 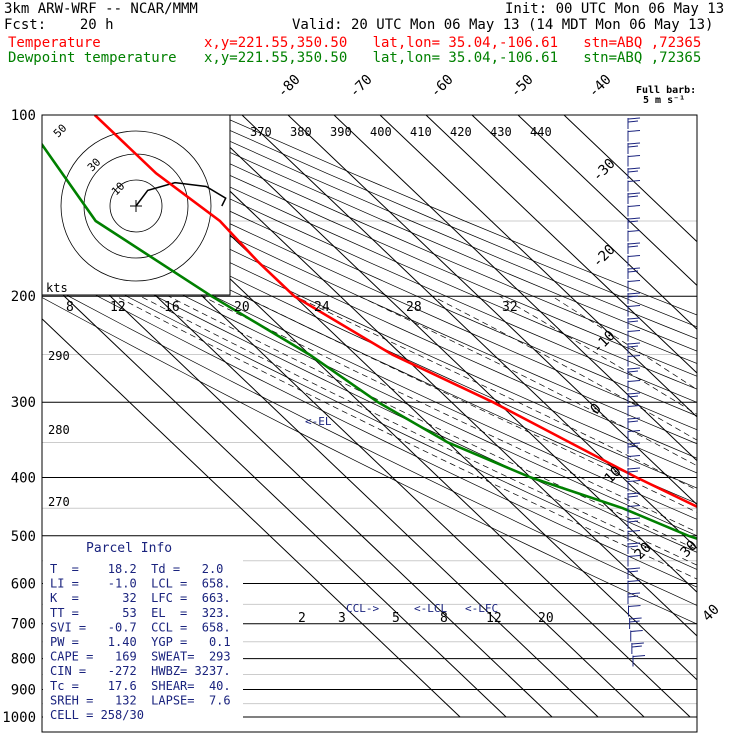 I want to click on isotherm-label: -10, so click(x=604, y=342).